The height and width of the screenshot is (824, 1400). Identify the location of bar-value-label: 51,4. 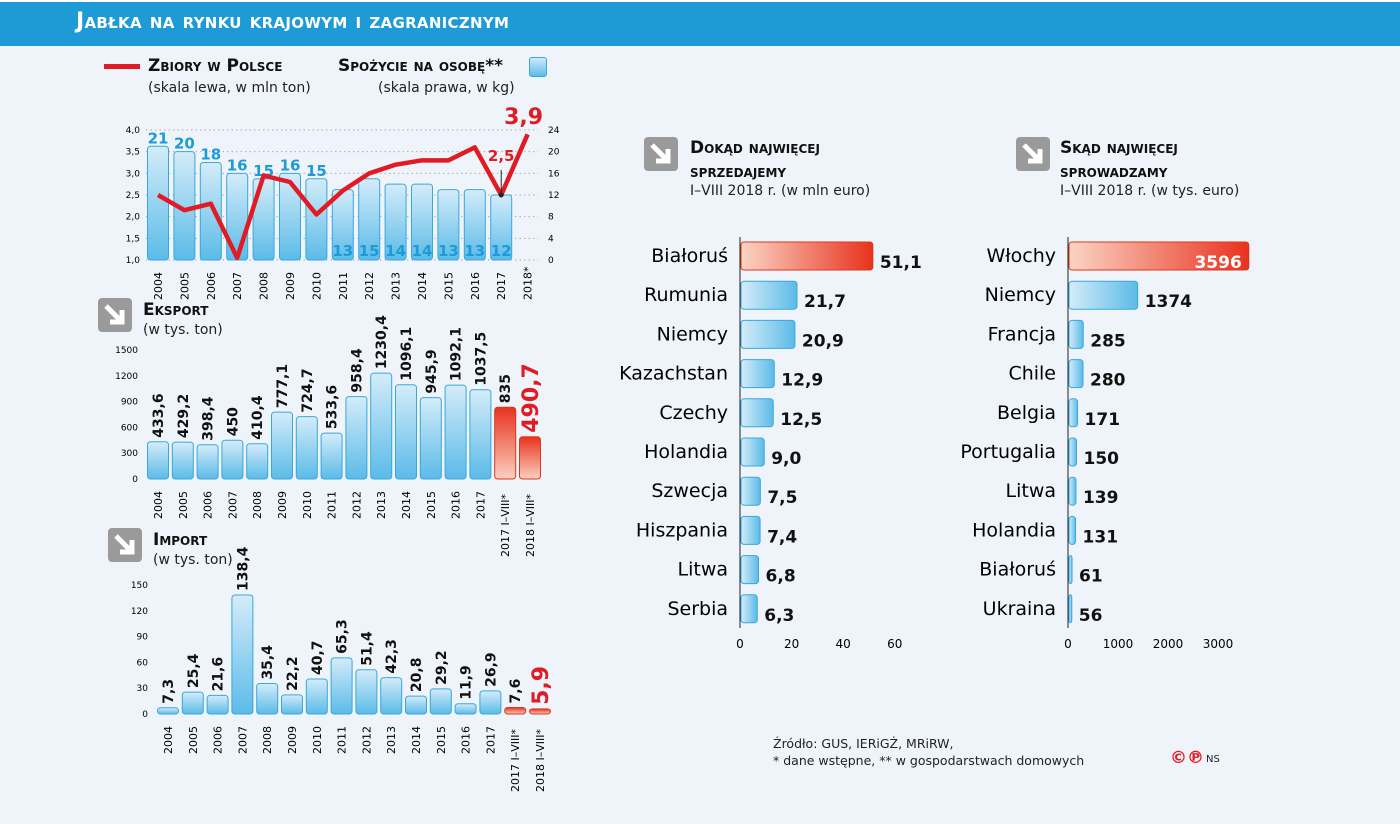
(367, 648).